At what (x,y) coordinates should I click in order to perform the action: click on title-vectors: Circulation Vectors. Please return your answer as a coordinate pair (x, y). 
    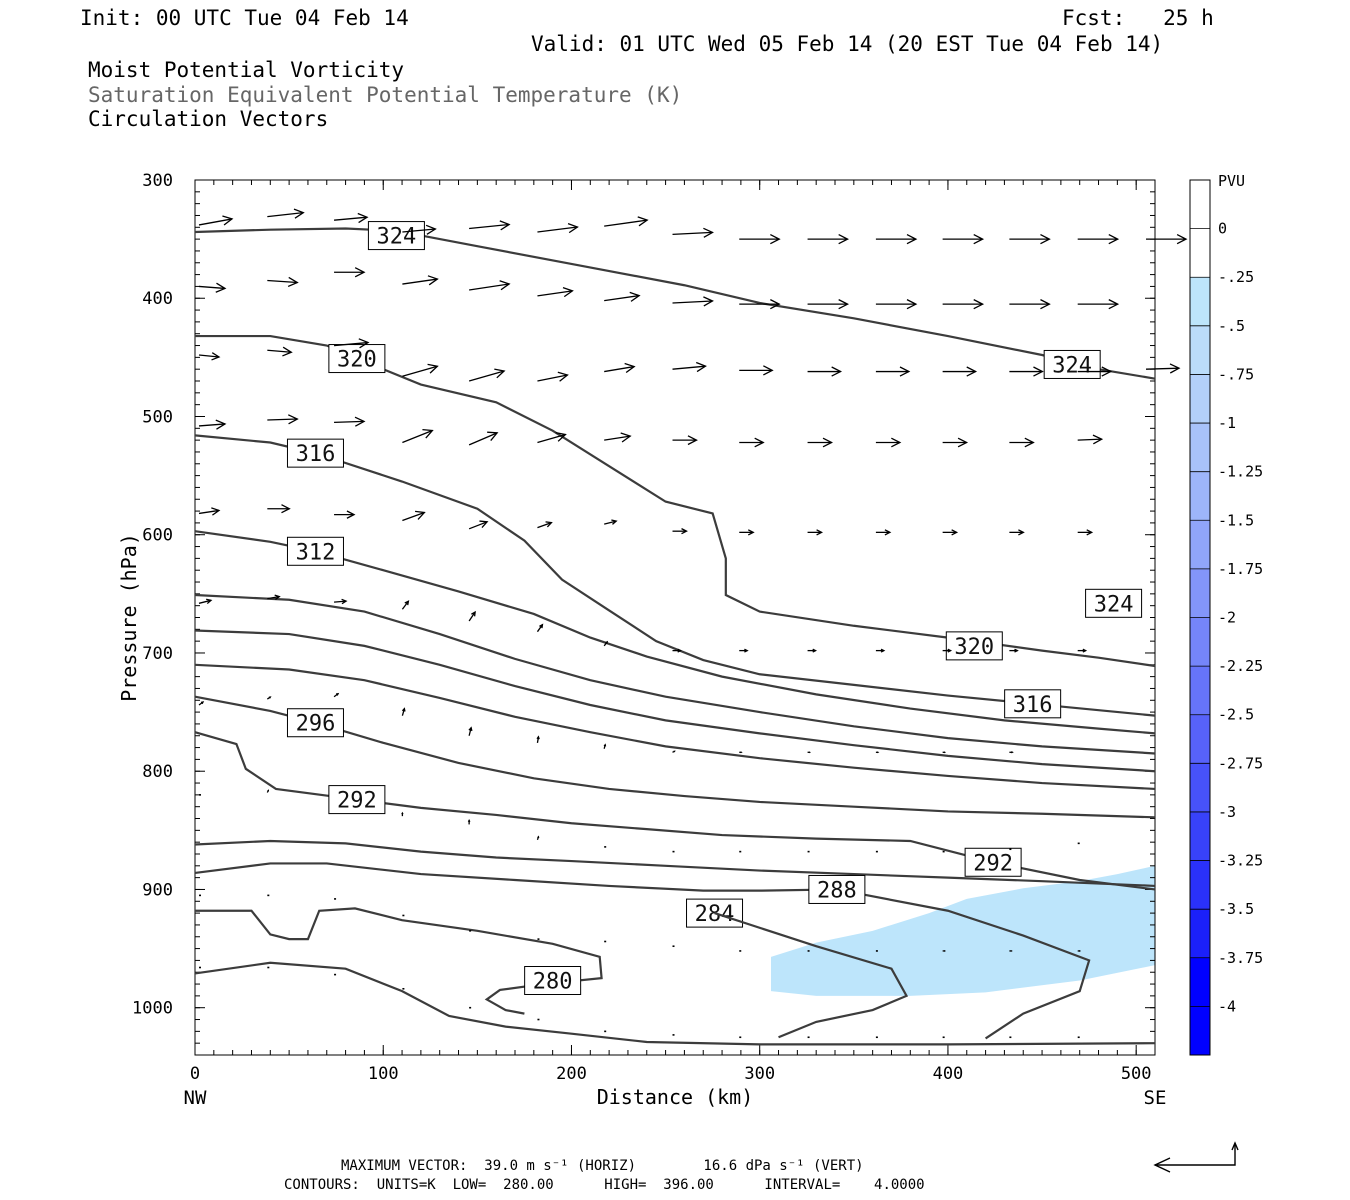
    Looking at the image, I should click on (208, 119).